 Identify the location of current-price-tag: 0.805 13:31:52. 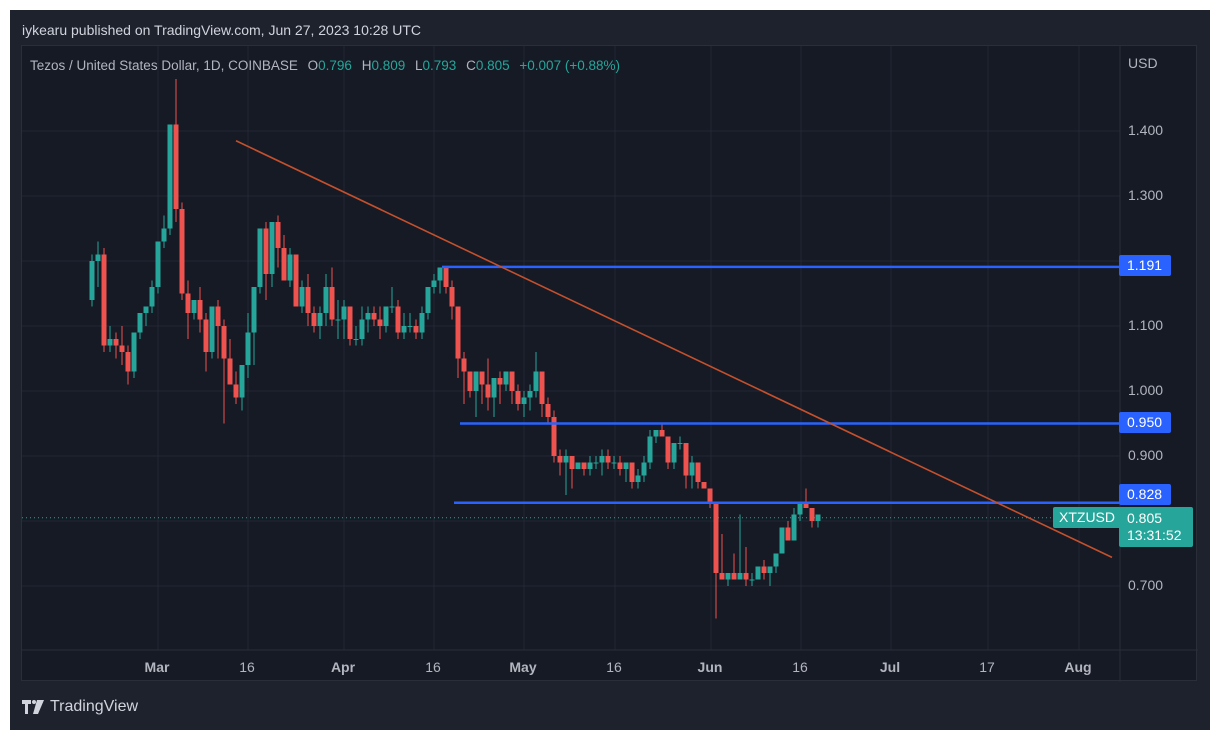
(1156, 527).